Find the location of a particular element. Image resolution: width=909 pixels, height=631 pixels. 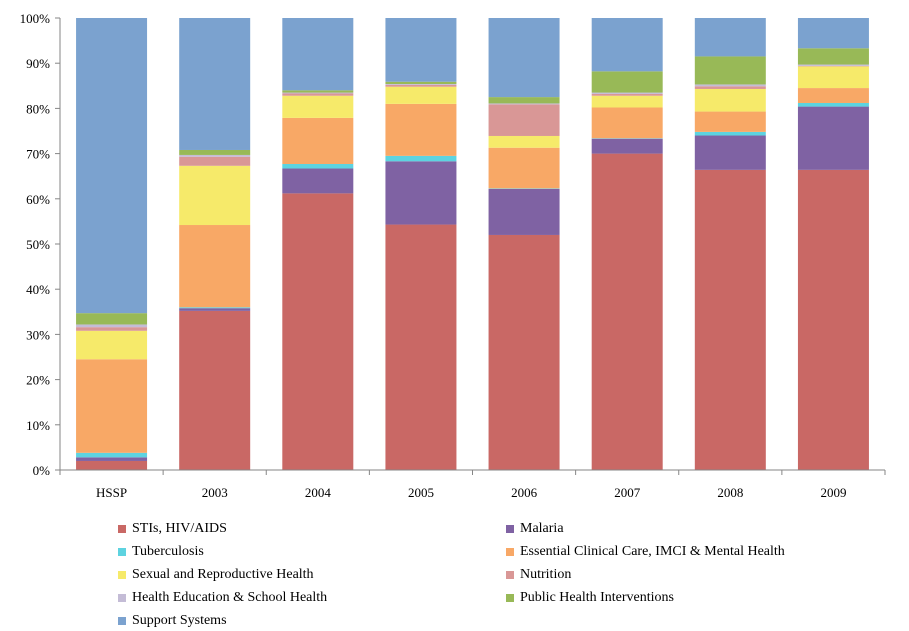

x-tick-label: 2006 is located at coordinates (524, 492).